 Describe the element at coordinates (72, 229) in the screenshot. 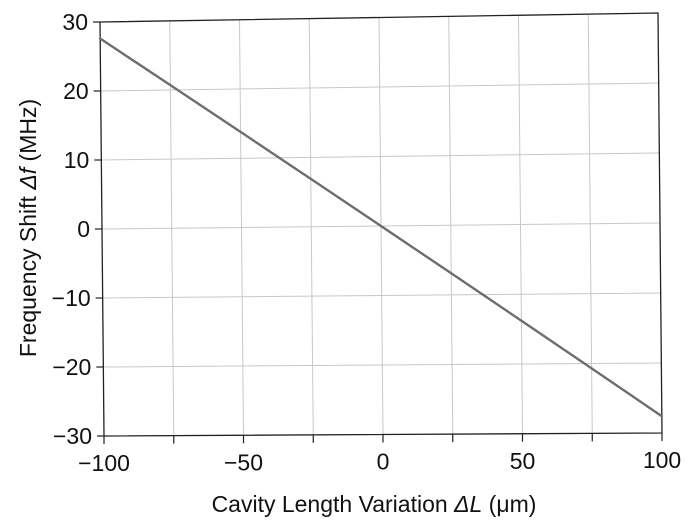

I see `y-tick-labels: 30 20 10 0 −10 −20 −30` at that location.